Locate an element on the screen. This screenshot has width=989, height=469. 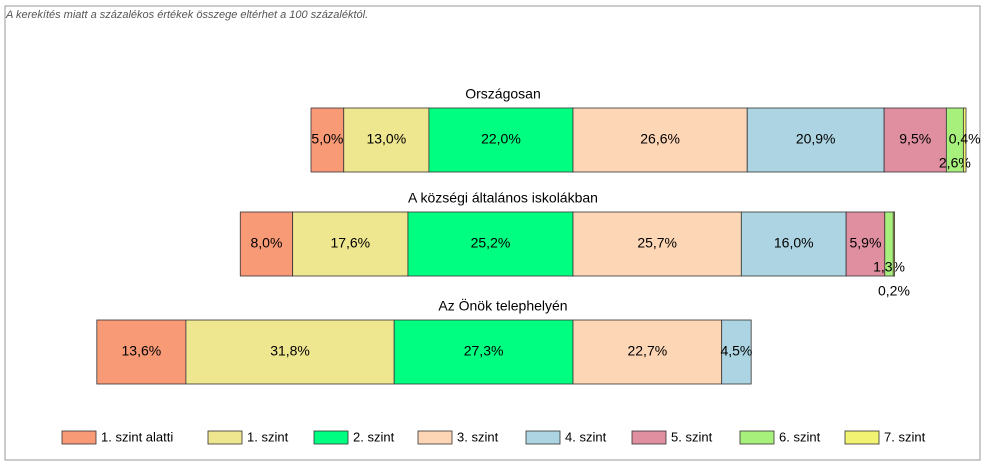
value-label: 22,7% is located at coordinates (647, 351).